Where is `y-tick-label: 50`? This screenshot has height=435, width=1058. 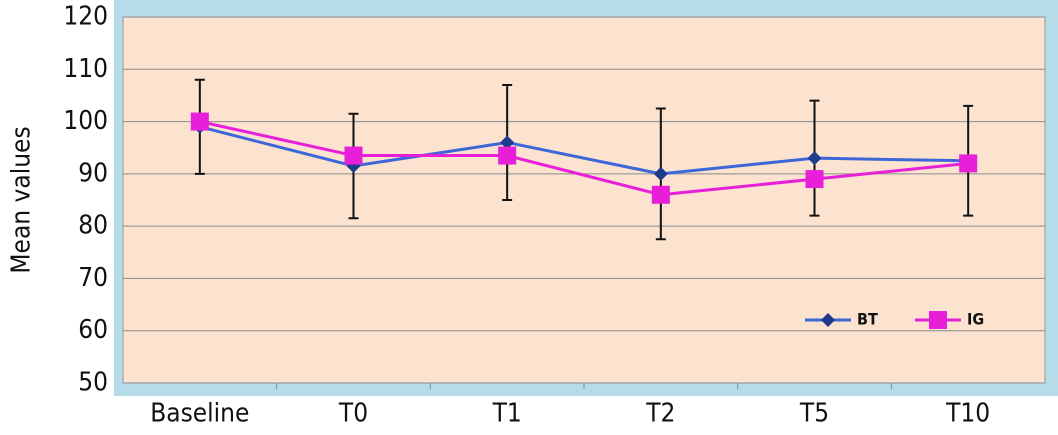 y-tick-label: 50 is located at coordinates (93, 383).